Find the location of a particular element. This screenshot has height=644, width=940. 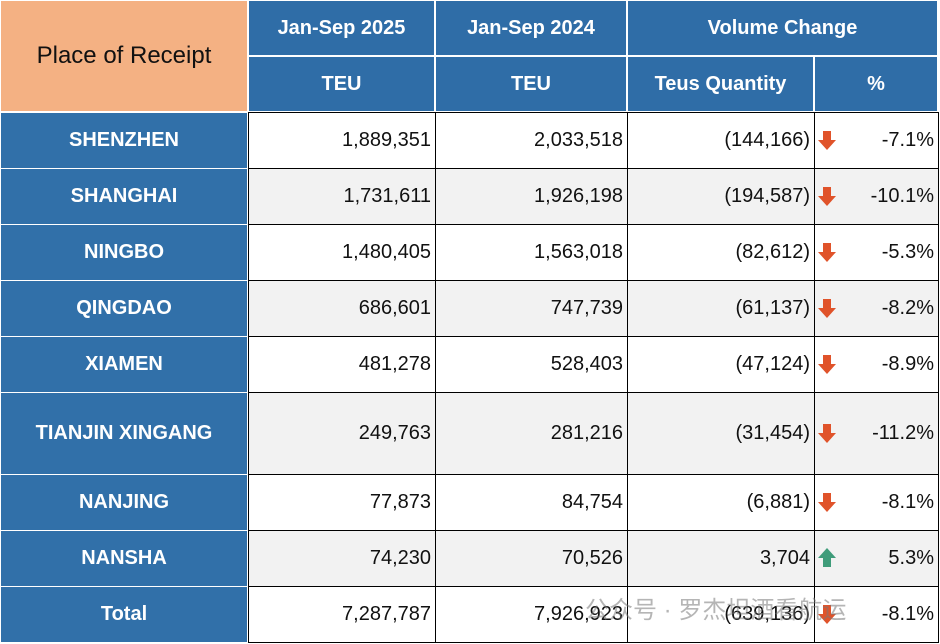

cell: 74,230 is located at coordinates (342, 558).